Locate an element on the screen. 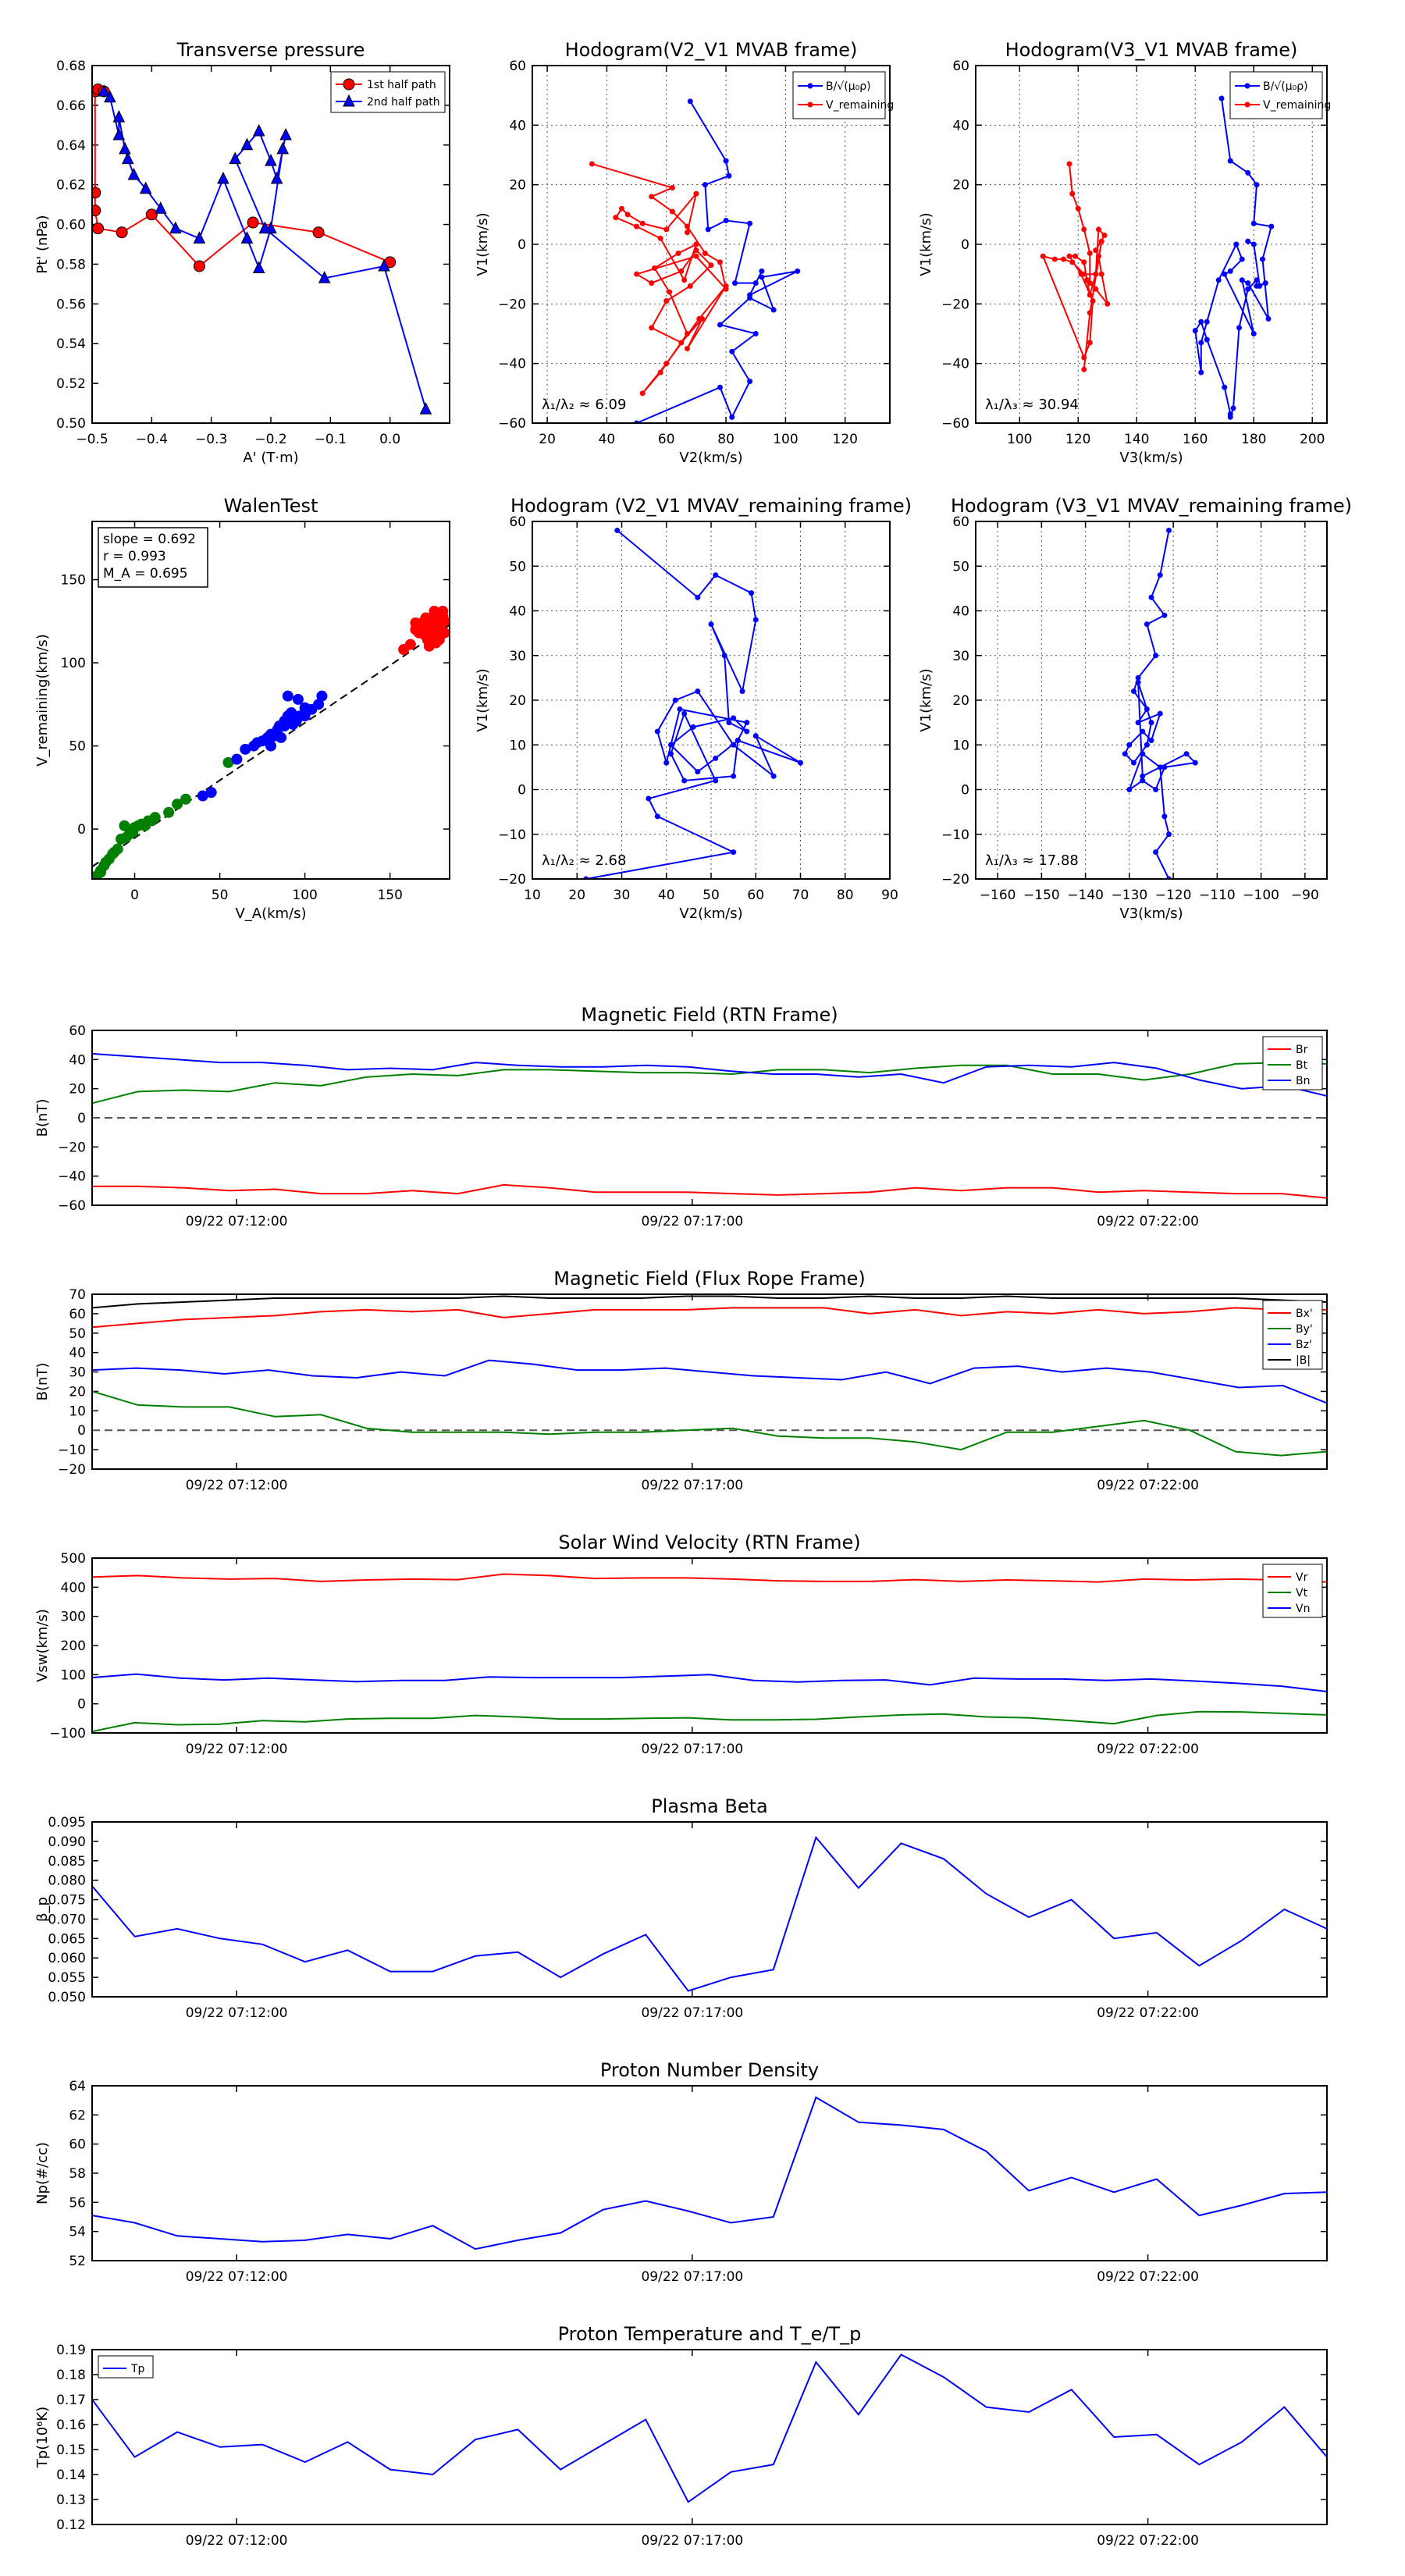 This screenshot has height=2576, width=1405. x-axis-label: V3(km/s) is located at coordinates (1151, 914).